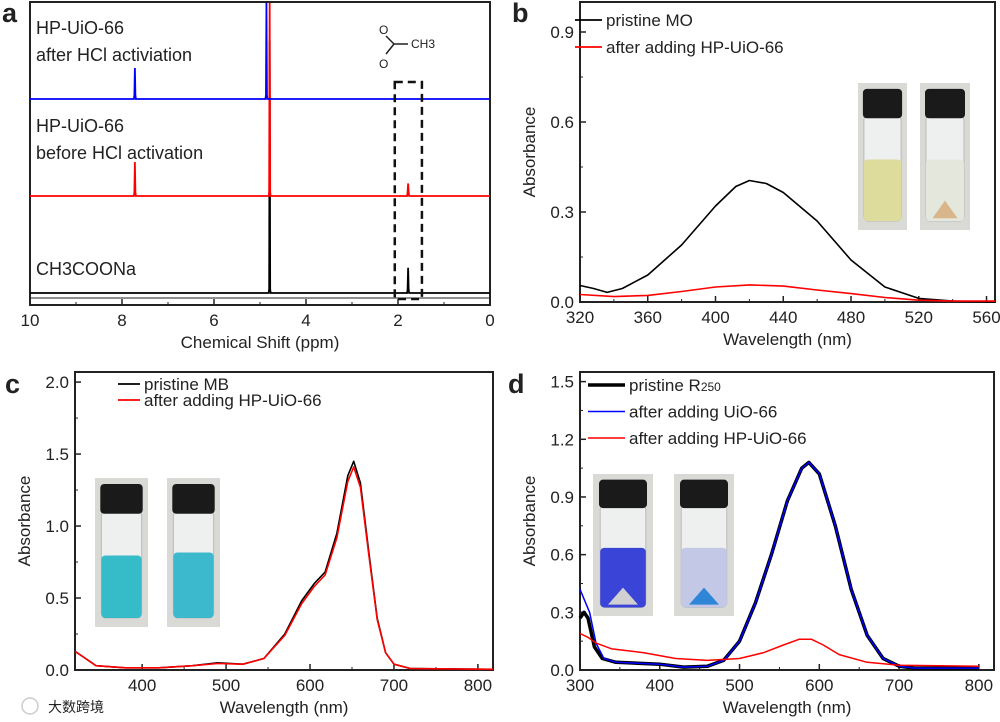 This screenshot has height=722, width=1000. I want to click on x-tick-label: 320, so click(580, 317).